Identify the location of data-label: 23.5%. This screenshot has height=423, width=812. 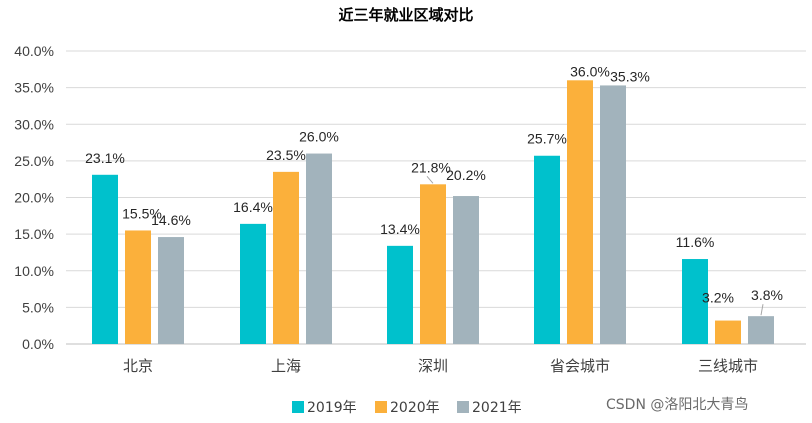
(286, 155).